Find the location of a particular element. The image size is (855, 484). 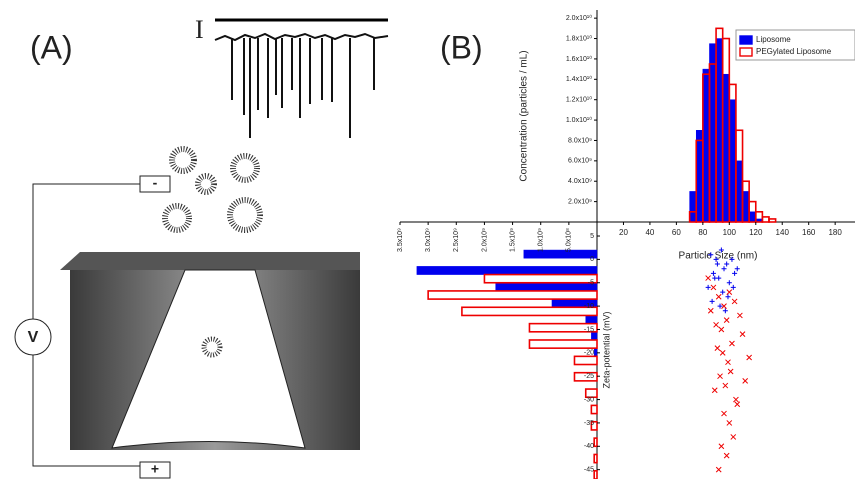

x-tick-label: 40 is located at coordinates (649, 232).